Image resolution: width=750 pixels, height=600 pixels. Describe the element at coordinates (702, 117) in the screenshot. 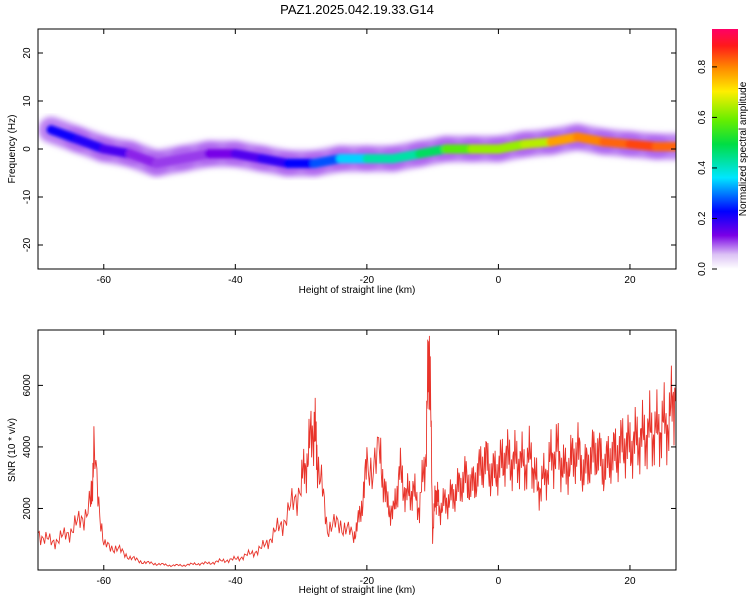

I see `colorbar-tick-label: 0.6` at that location.